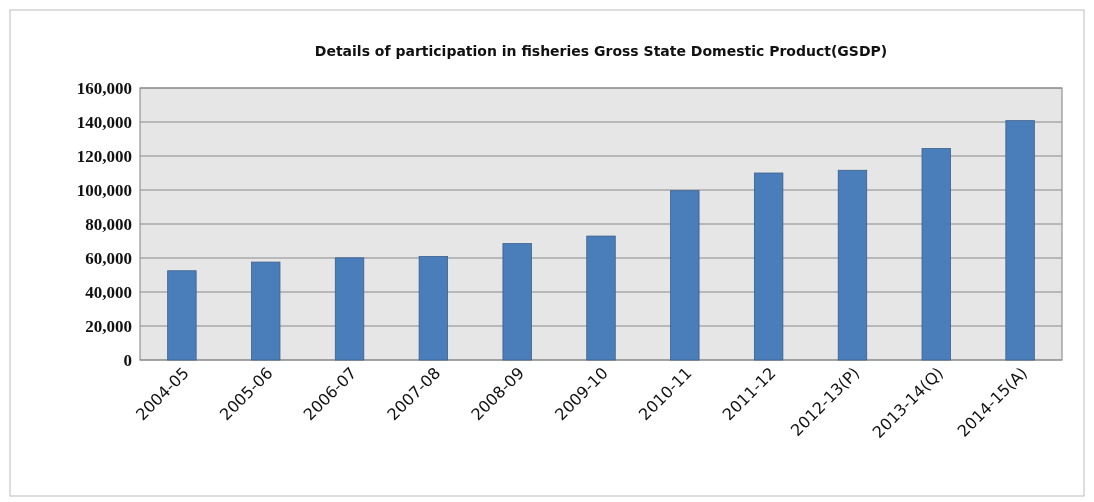  What do you see at coordinates (108, 326) in the screenshot?
I see `y-tick-label: 20,000` at bounding box center [108, 326].